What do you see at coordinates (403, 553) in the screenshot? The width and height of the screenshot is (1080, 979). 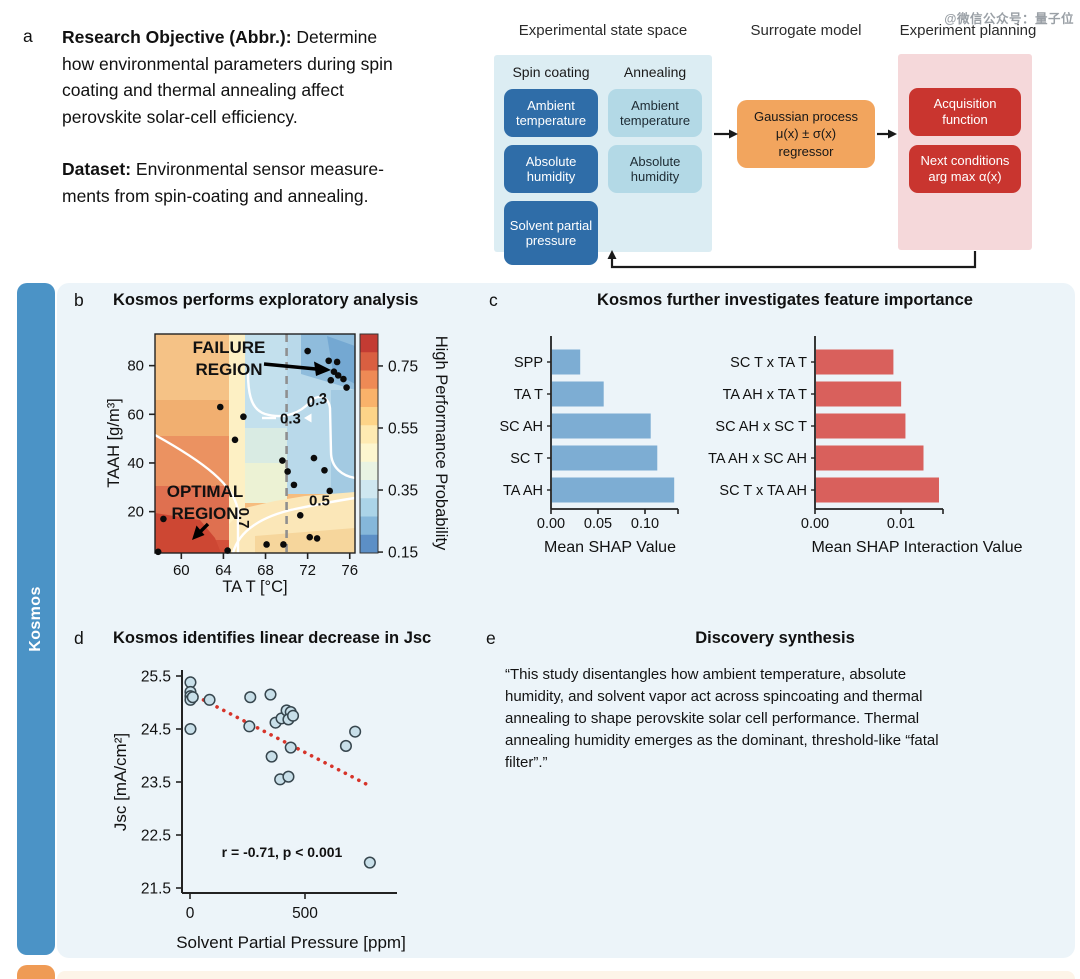 I see `svg-text: 0.15` at bounding box center [403, 553].